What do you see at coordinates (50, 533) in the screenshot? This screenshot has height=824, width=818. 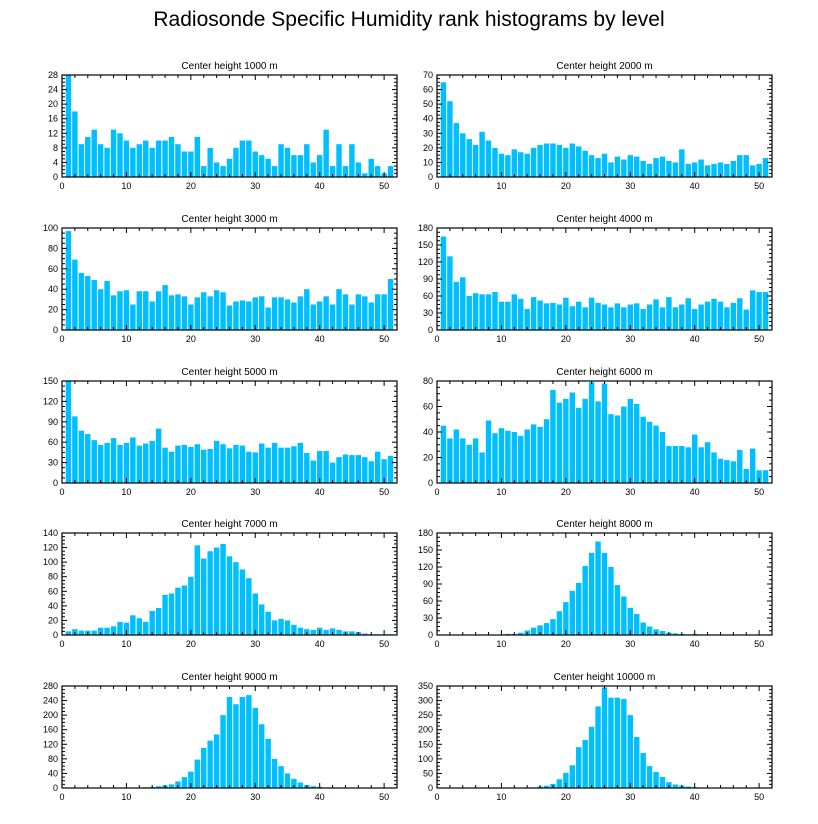 I see `y-tick-label: 140` at bounding box center [50, 533].